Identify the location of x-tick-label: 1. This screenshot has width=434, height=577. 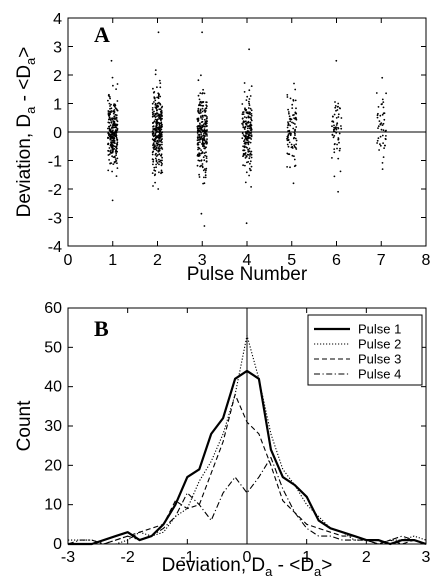
(112, 260).